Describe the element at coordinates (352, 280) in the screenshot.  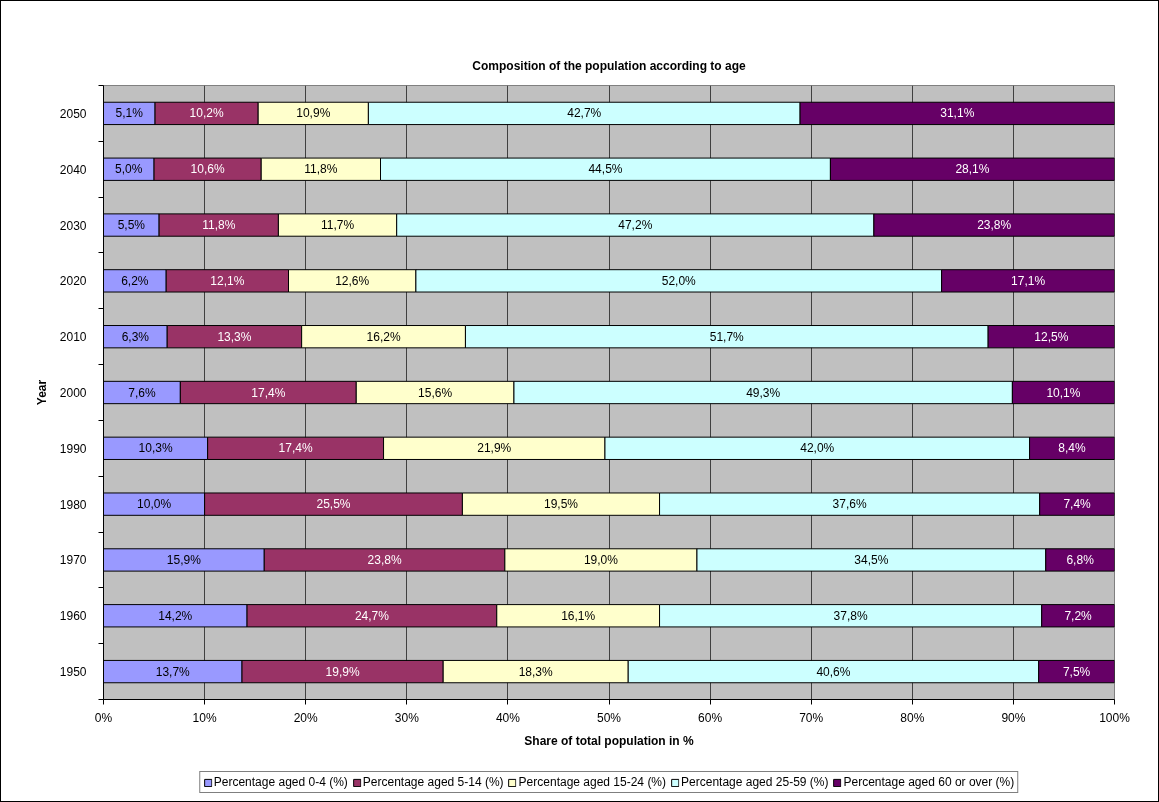
I see `data-label: 12,6%` at that location.